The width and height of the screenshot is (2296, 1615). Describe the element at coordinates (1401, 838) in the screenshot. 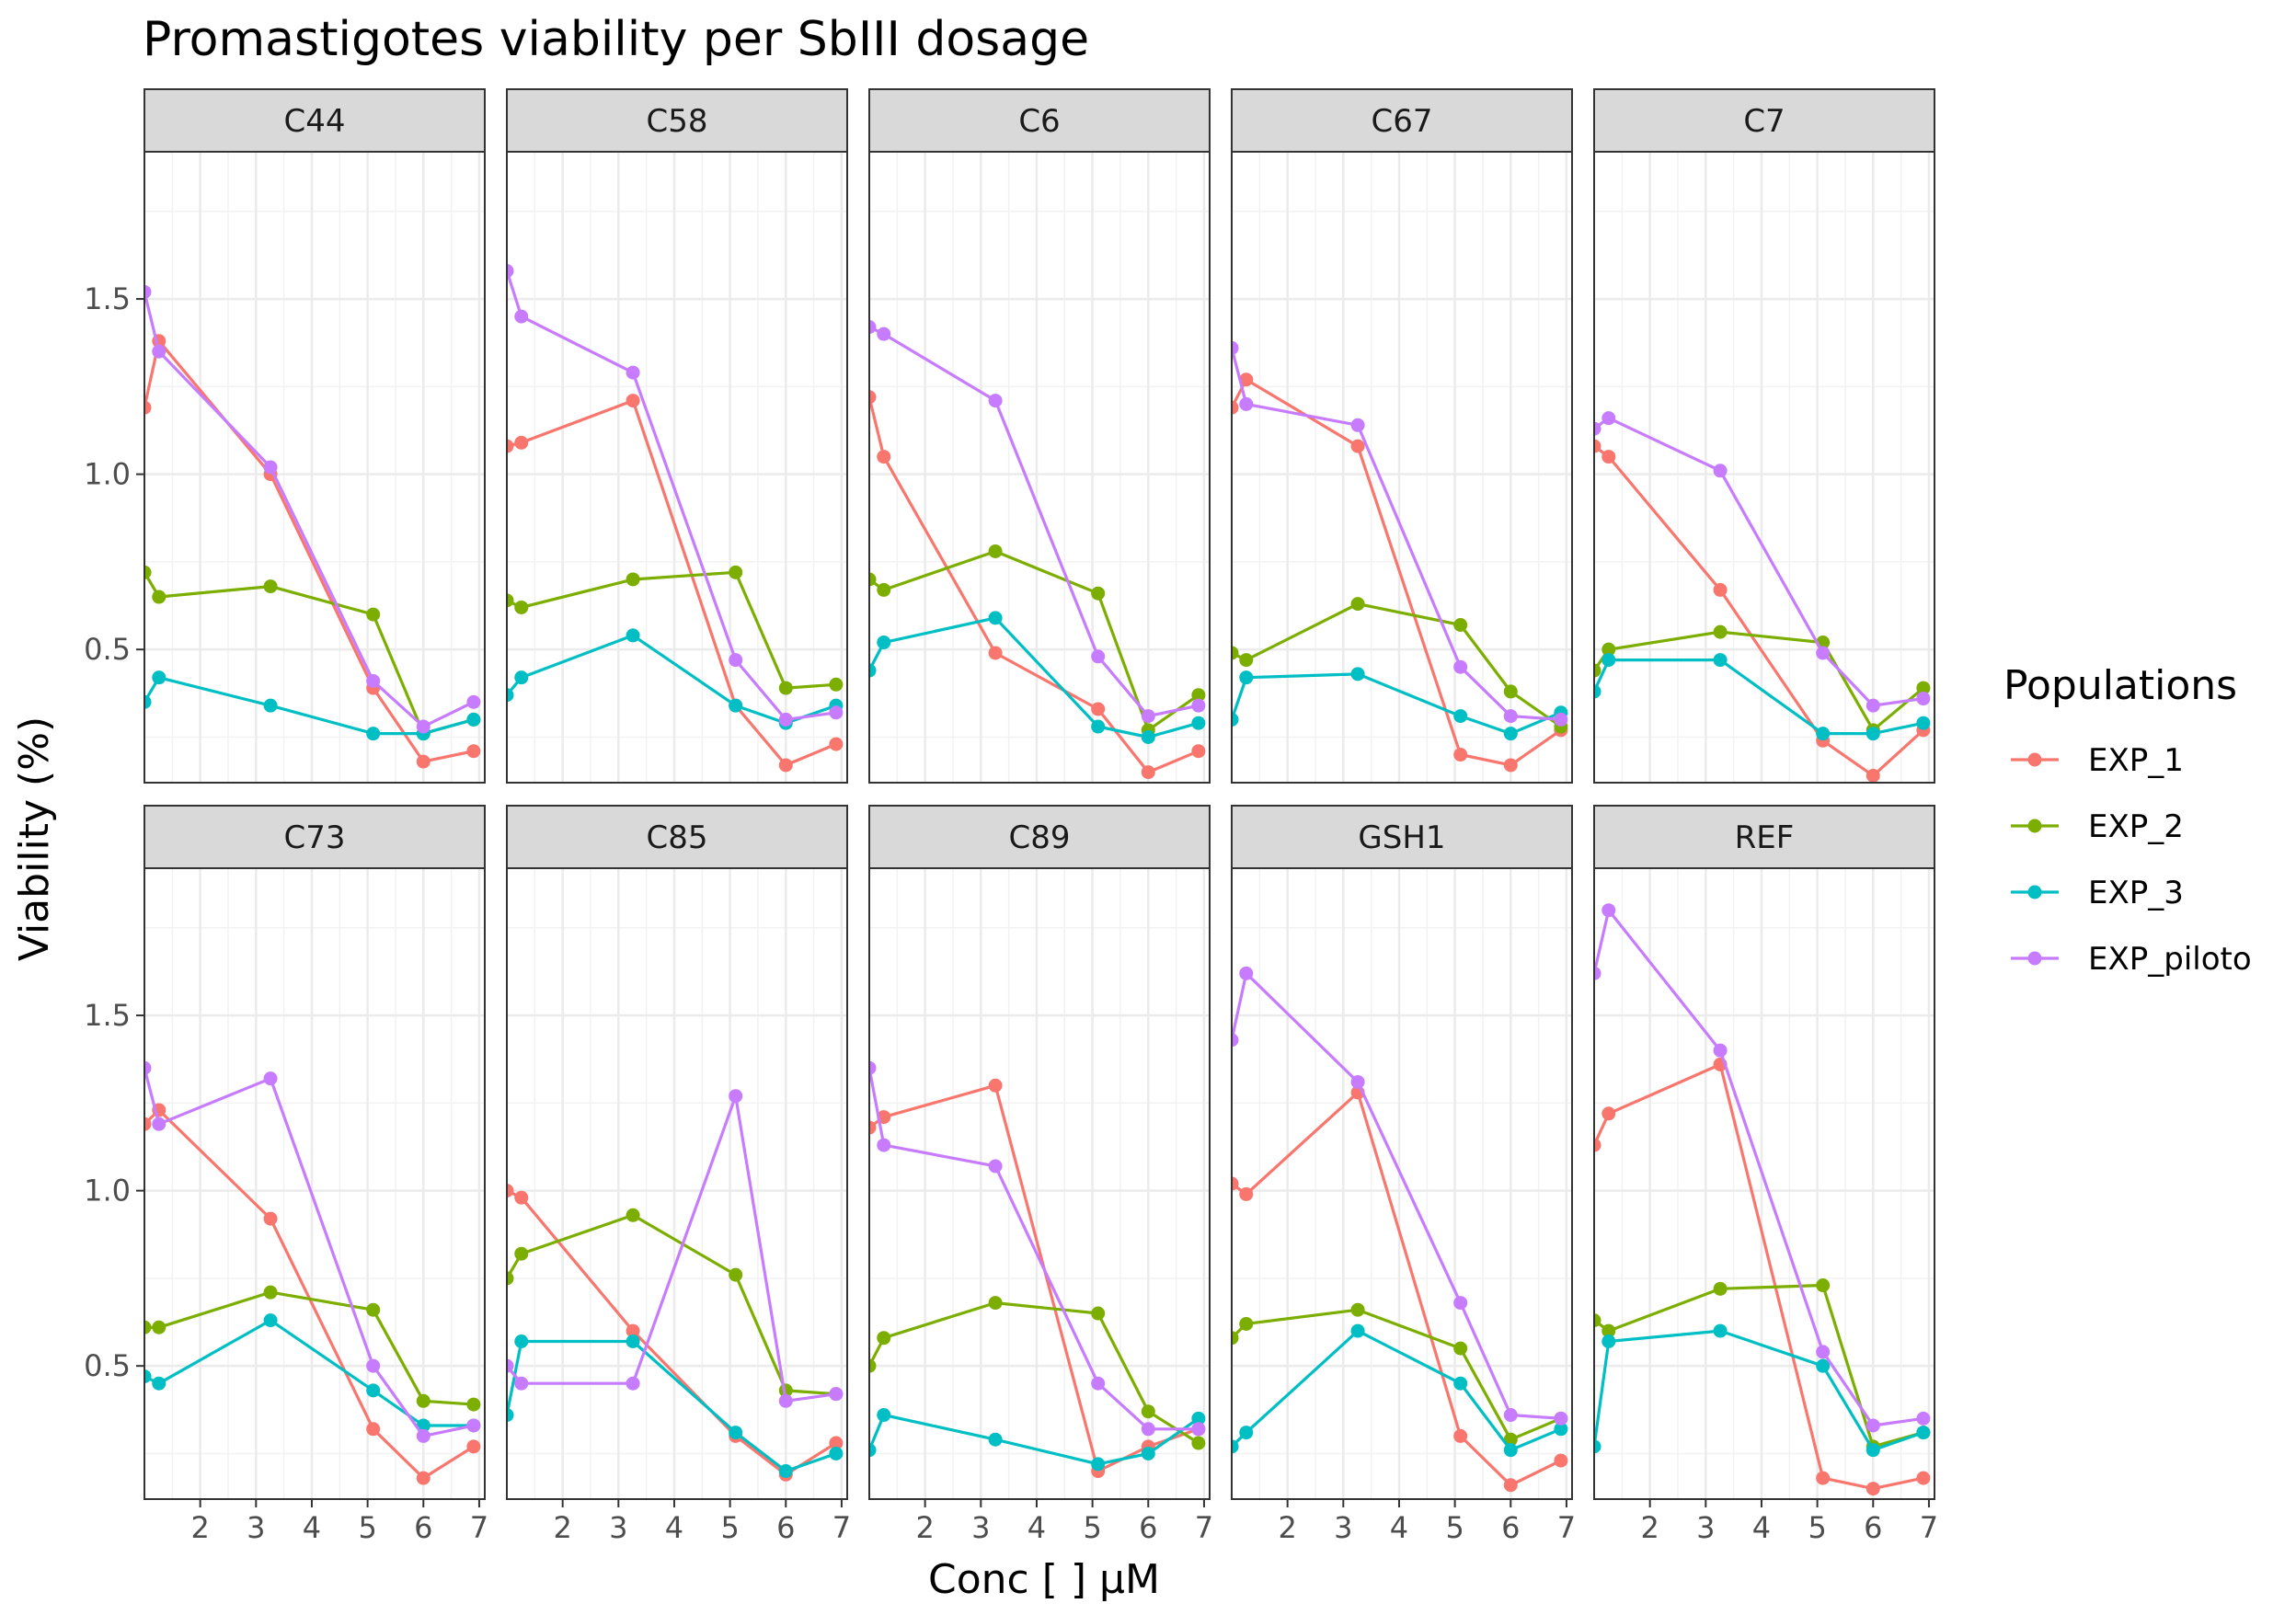

I see `facet-label: GSH1` at that location.